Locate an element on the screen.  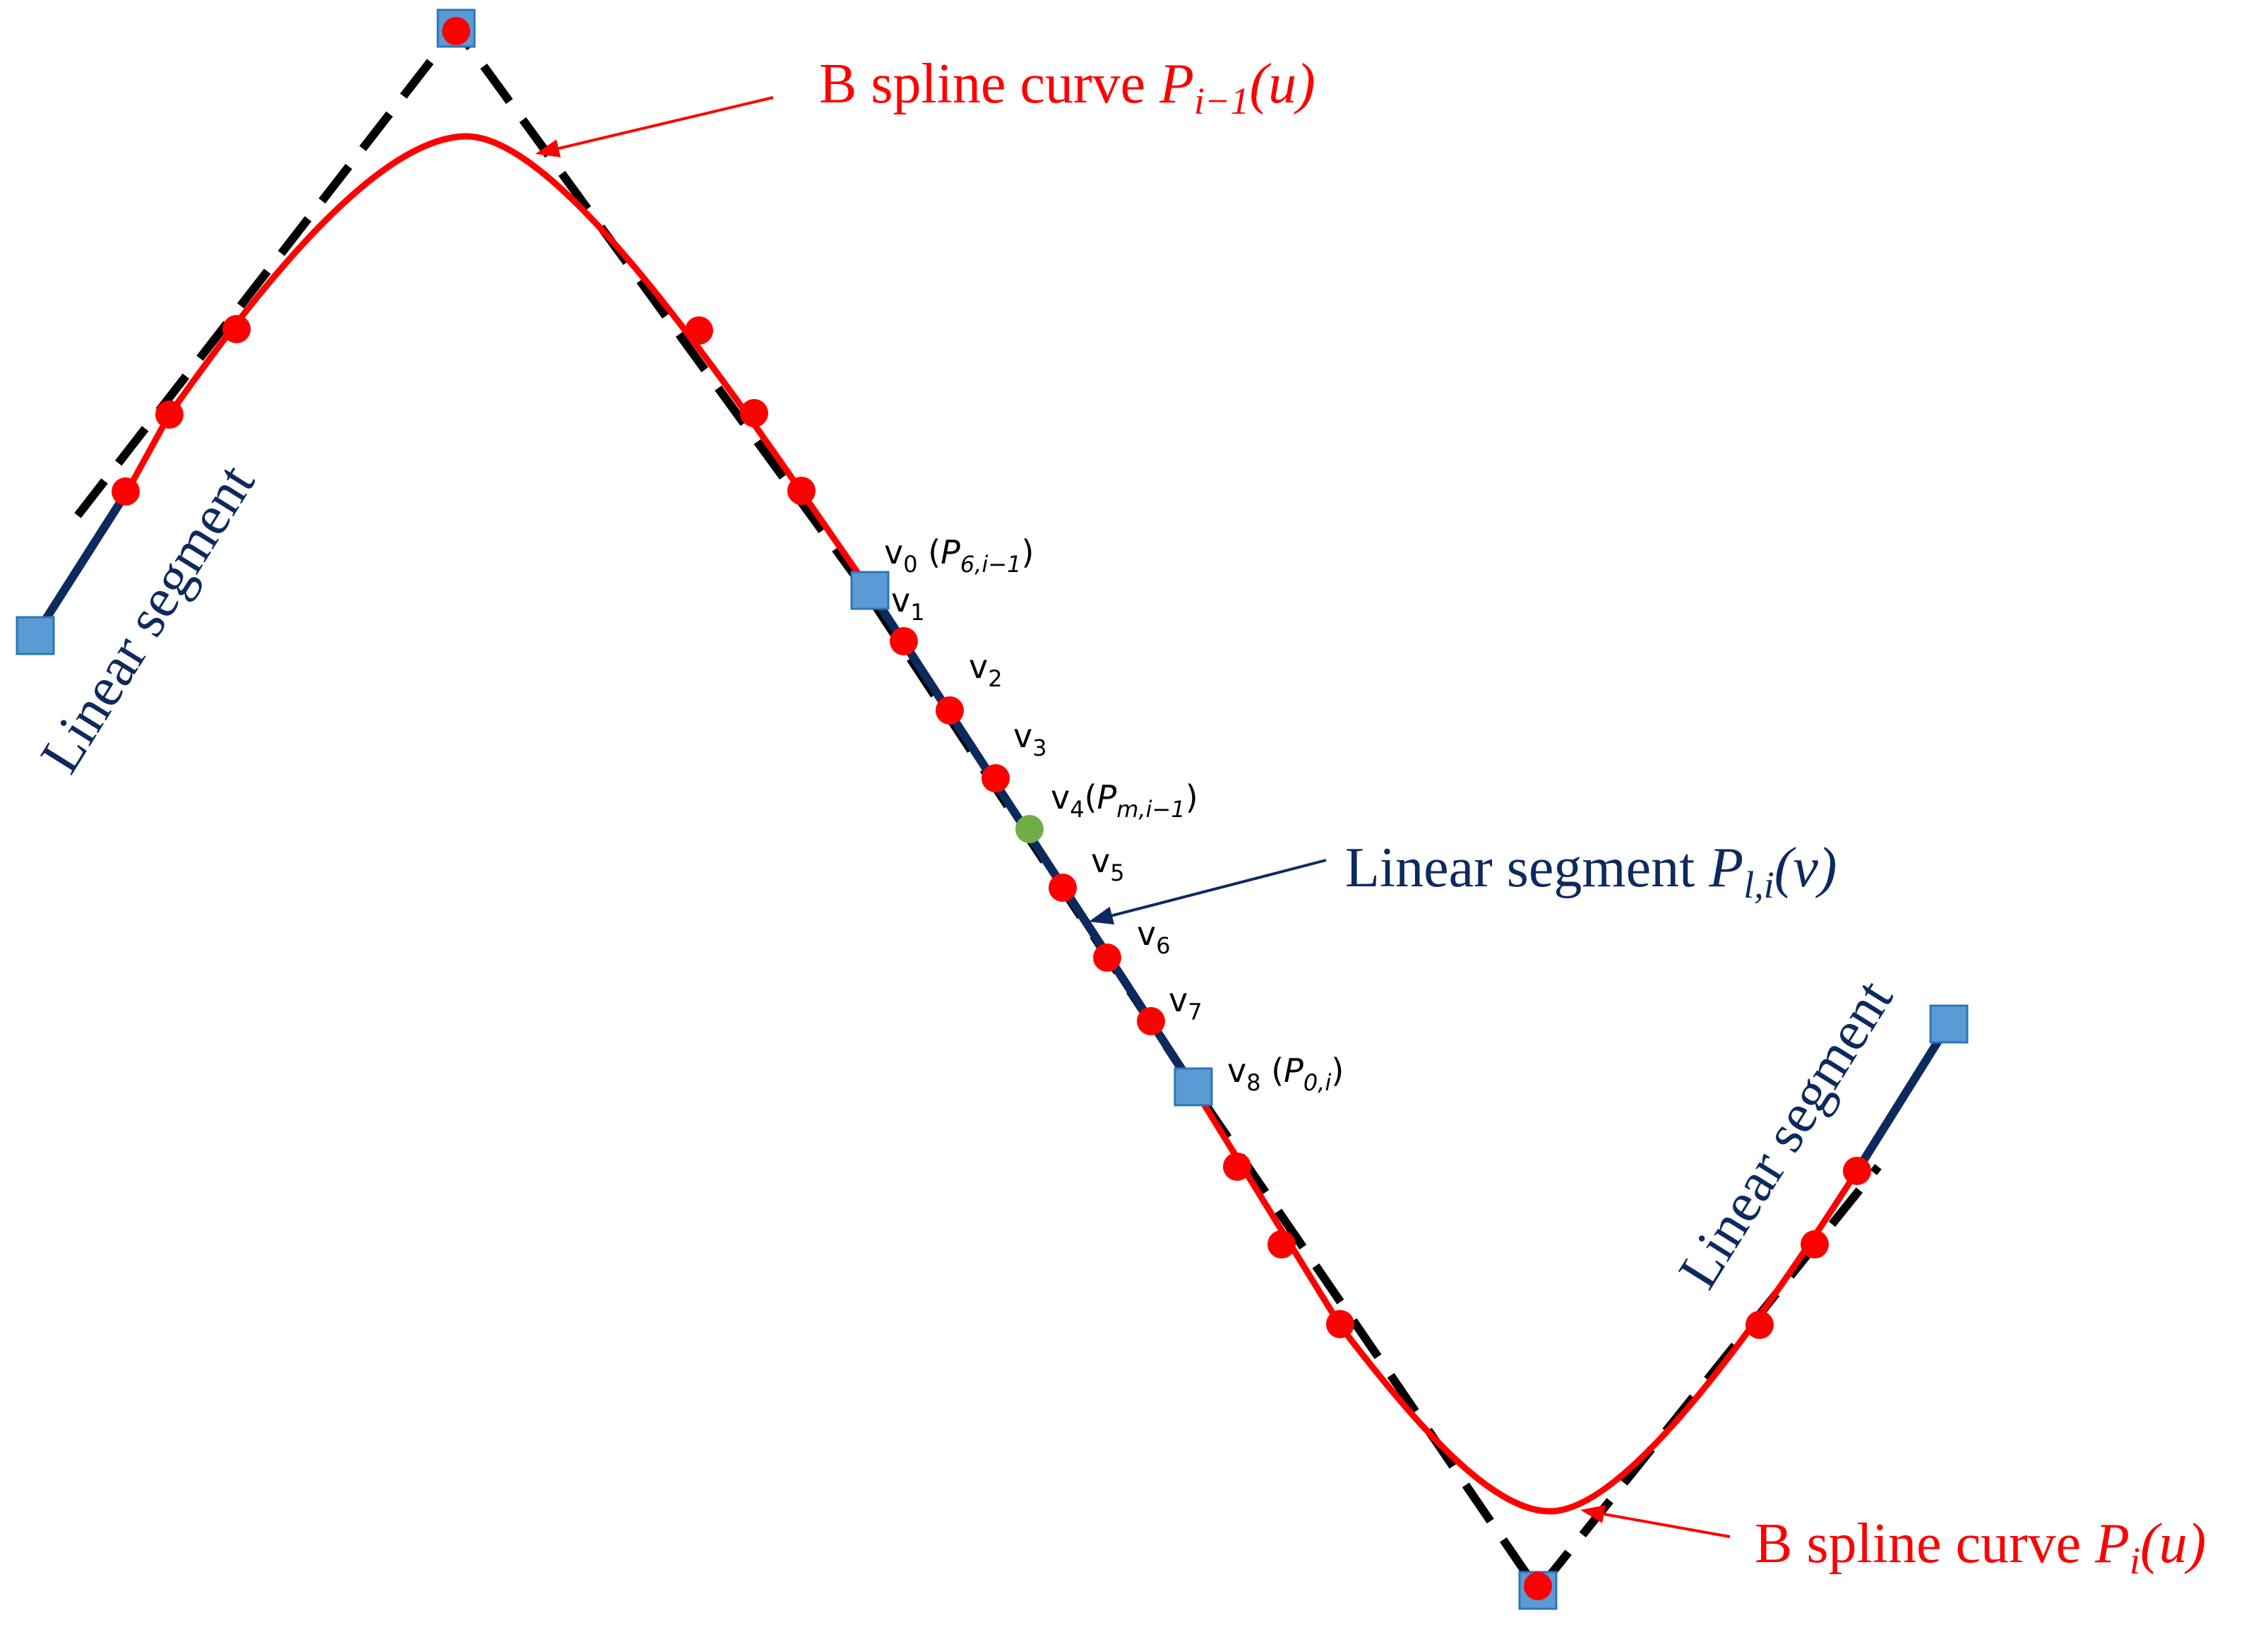
arrow-spline-top is located at coordinates (654, 127).